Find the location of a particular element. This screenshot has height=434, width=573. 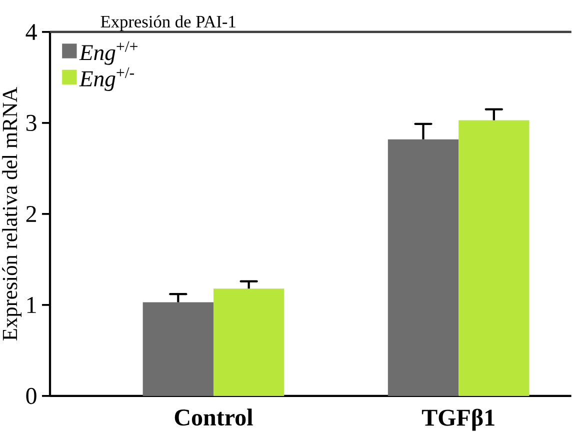

y-tick-label: 4 is located at coordinates (31, 32).